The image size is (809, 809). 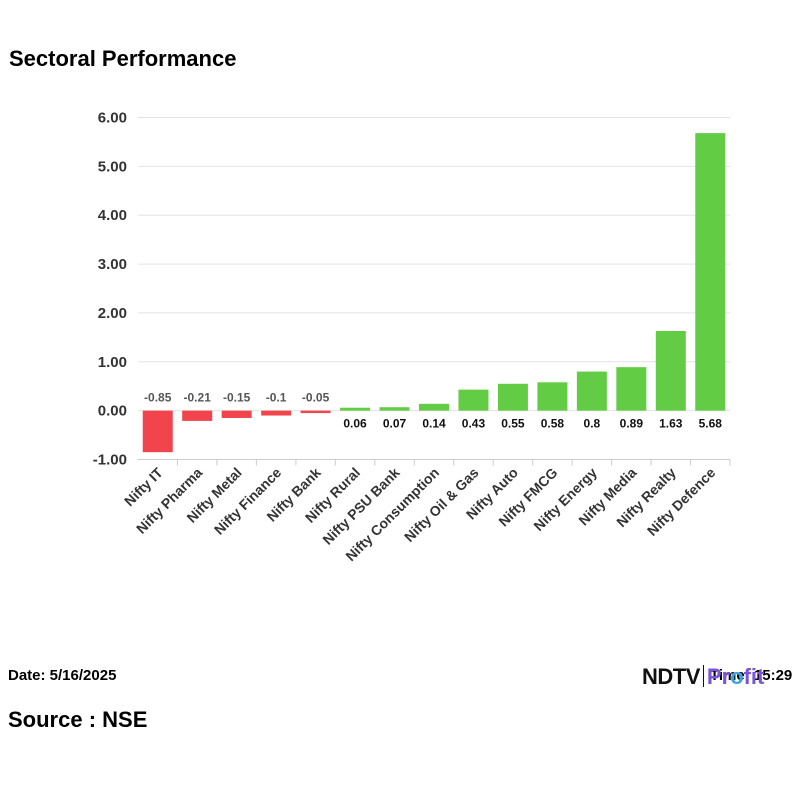 What do you see at coordinates (158, 398) in the screenshot?
I see `data-label: -0.85` at bounding box center [158, 398].